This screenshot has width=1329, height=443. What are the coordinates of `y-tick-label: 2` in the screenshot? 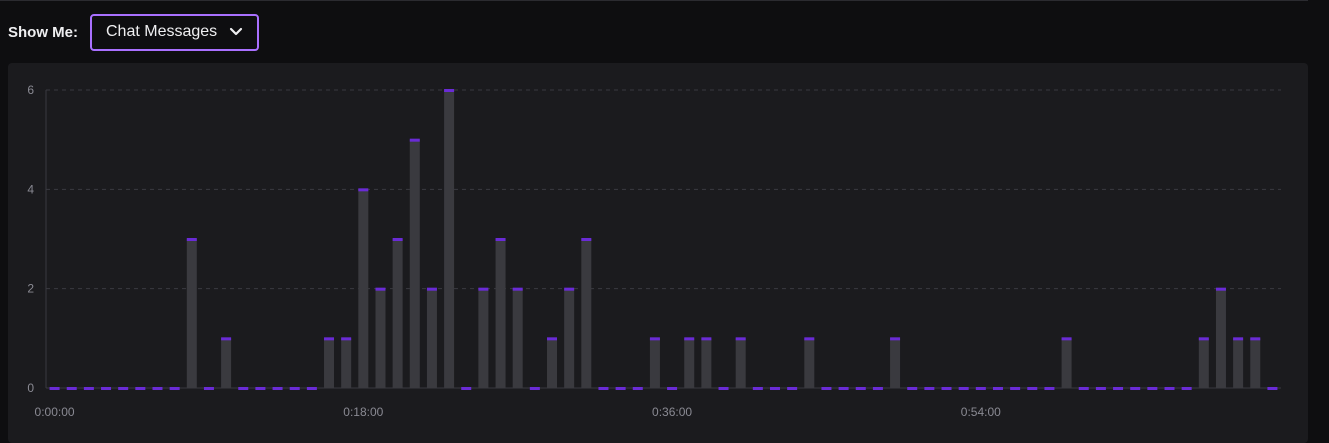 It's located at (30, 289).